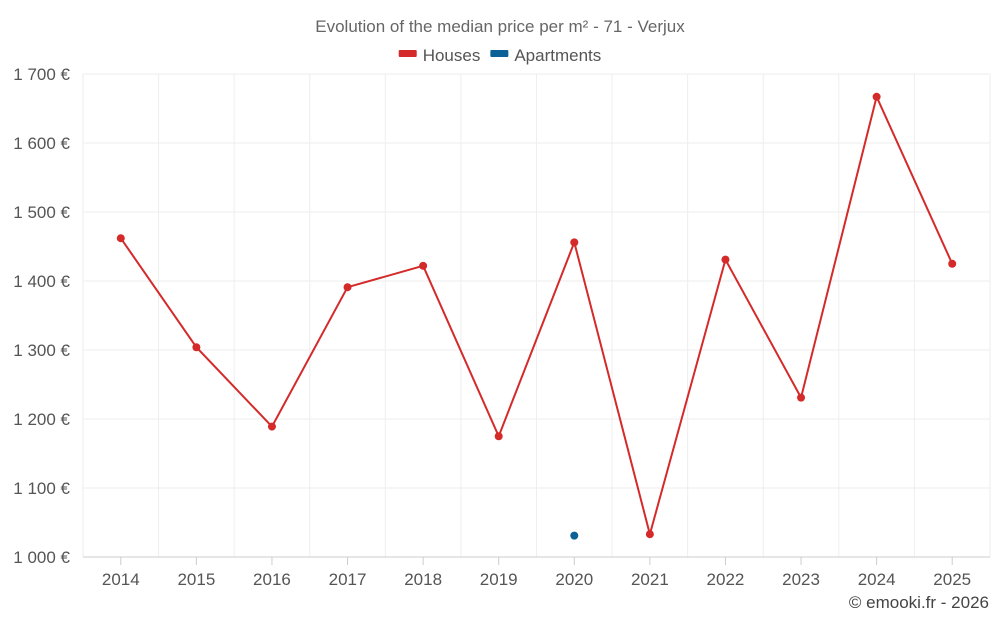 The image size is (1000, 625). I want to click on y-tick-label: 1 100 €, so click(41, 488).